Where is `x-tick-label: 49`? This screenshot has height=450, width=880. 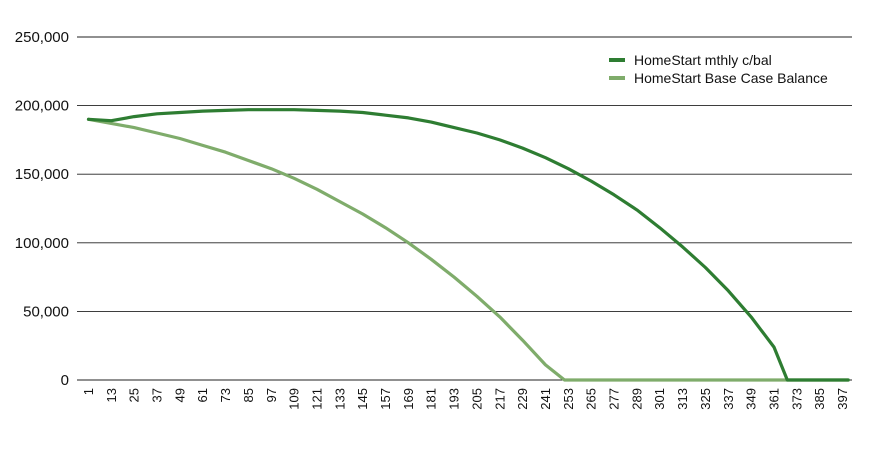 x-tick-label: 49 is located at coordinates (179, 395).